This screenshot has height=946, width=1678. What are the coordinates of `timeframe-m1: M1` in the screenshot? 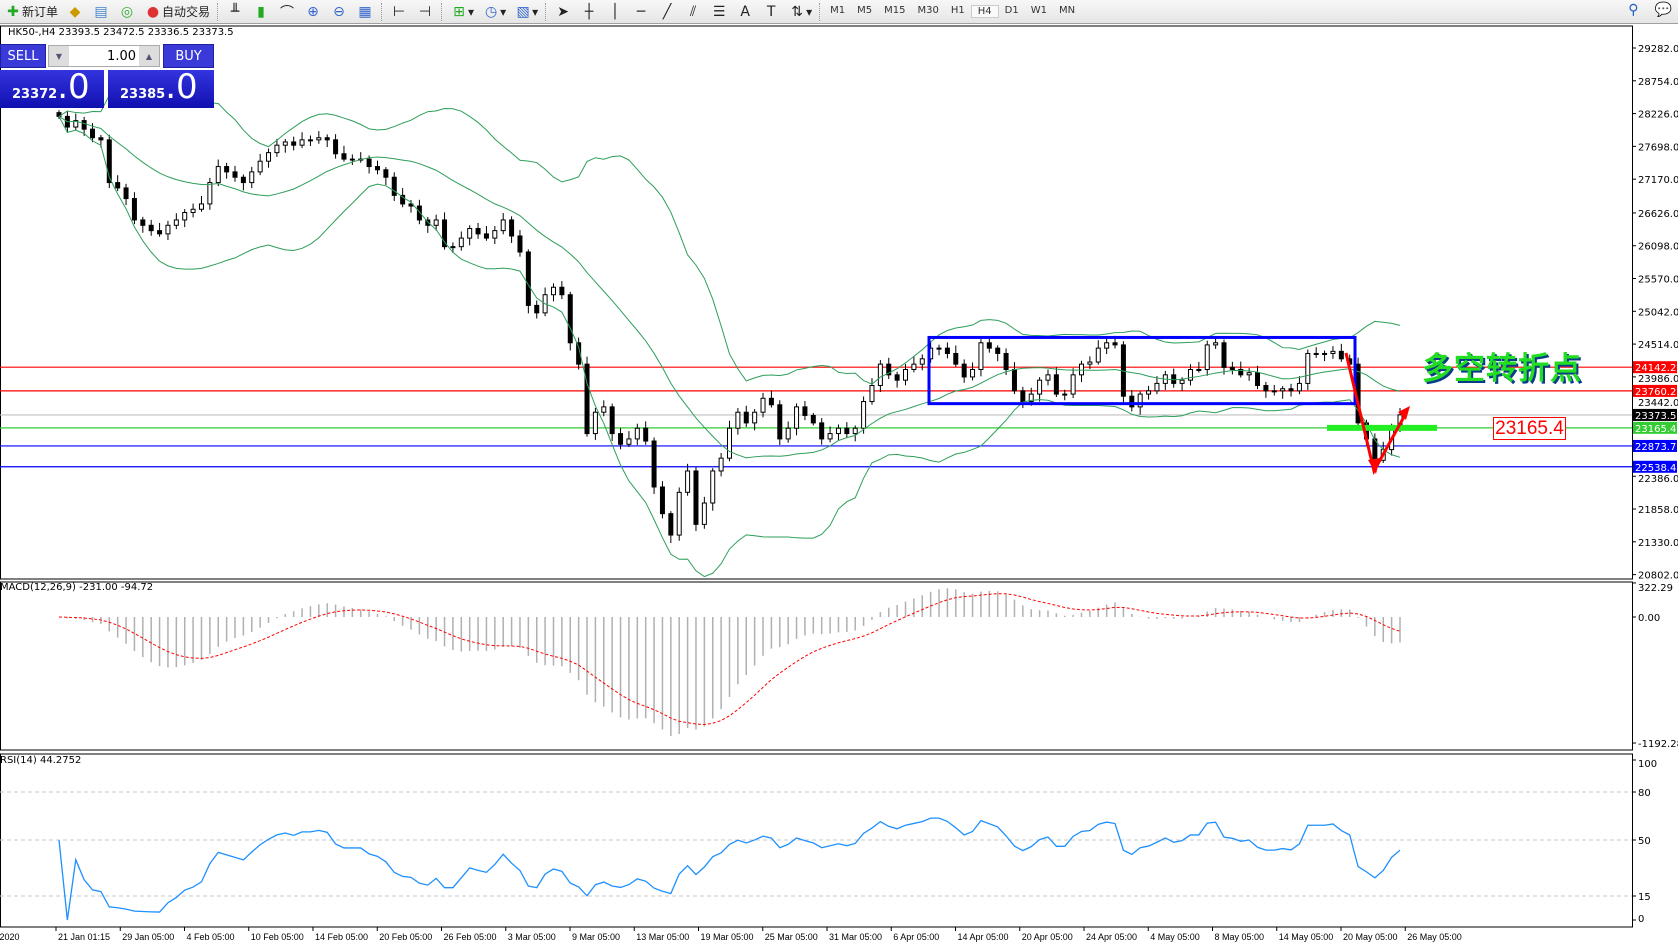 It's located at (838, 10).